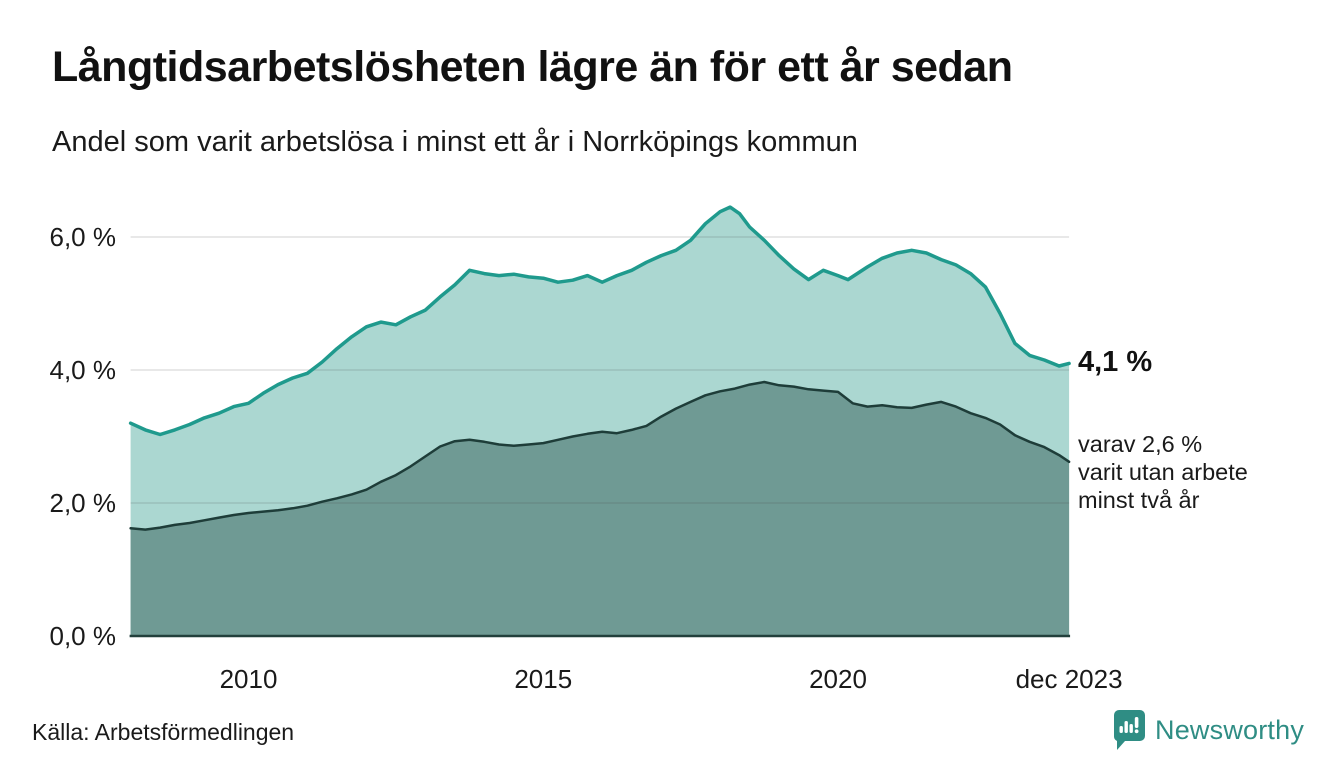 Image resolution: width=1340 pixels, height=780 pixels. I want to click on secondary-annotation-line1: varav 2,6 %, so click(1140, 444).